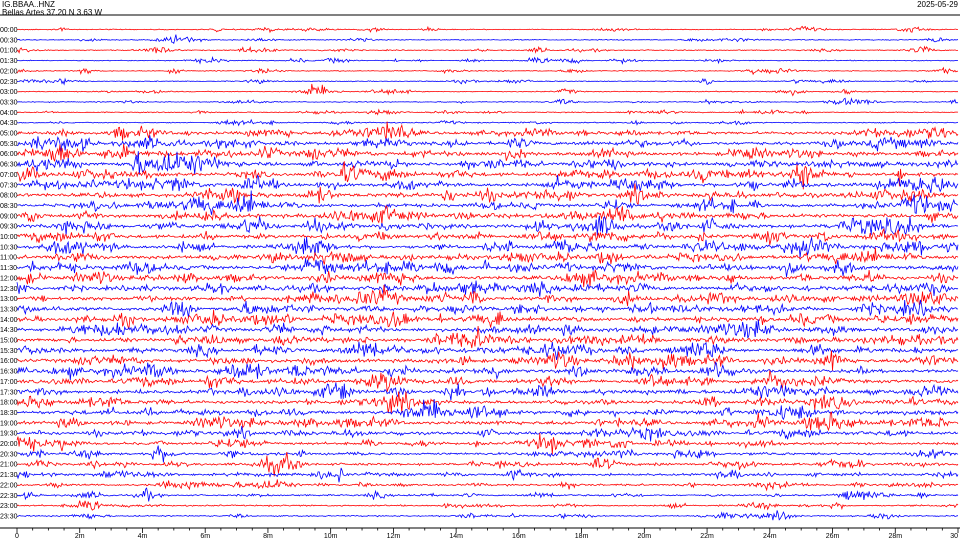 Image resolution: width=960 pixels, height=540 pixels. I want to click on row-time-label: 10:00, so click(9, 237).